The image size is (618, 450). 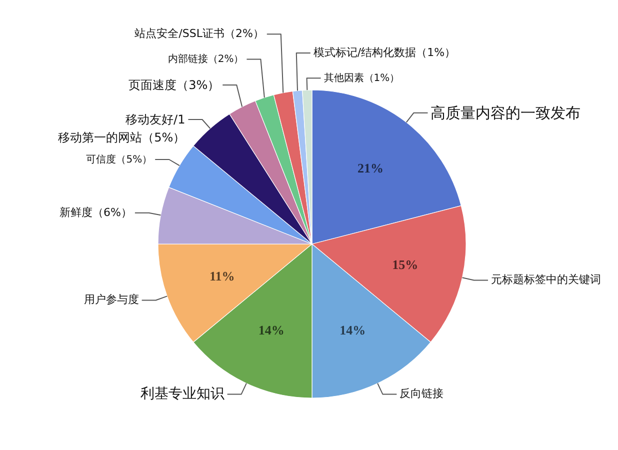 What do you see at coordinates (422, 393) in the screenshot?
I see `slice-label: 反向链接` at bounding box center [422, 393].